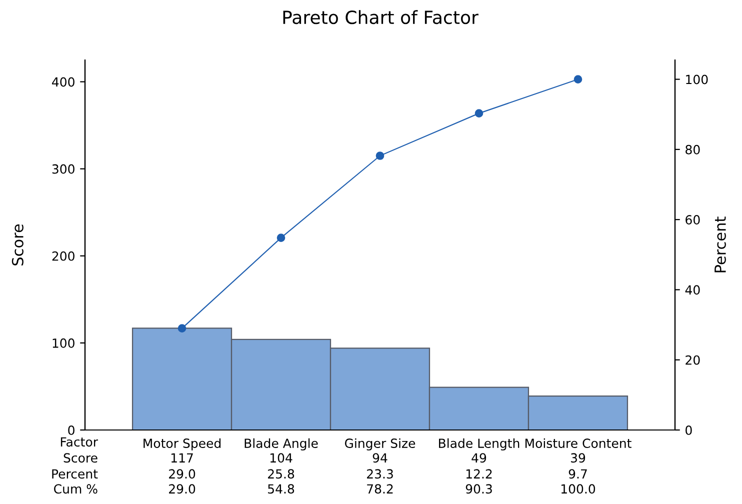  Describe the element at coordinates (693, 149) in the screenshot. I see `y2-tick-label: 80` at that location.